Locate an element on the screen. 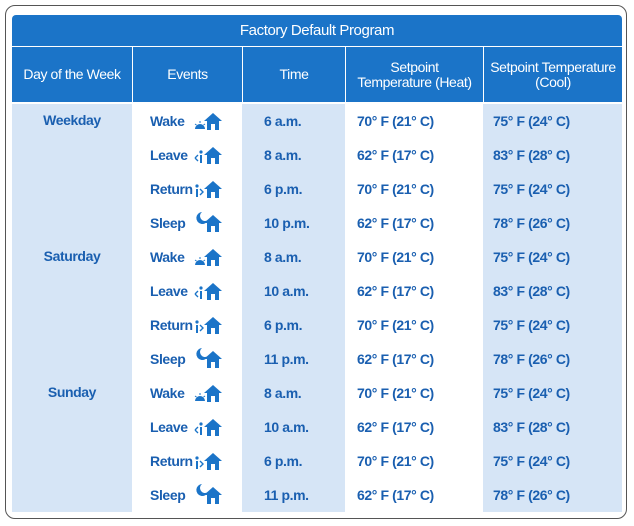 This screenshot has width=634, height=526. column-header: Setpoint Temperature (Cool) is located at coordinates (553, 74).